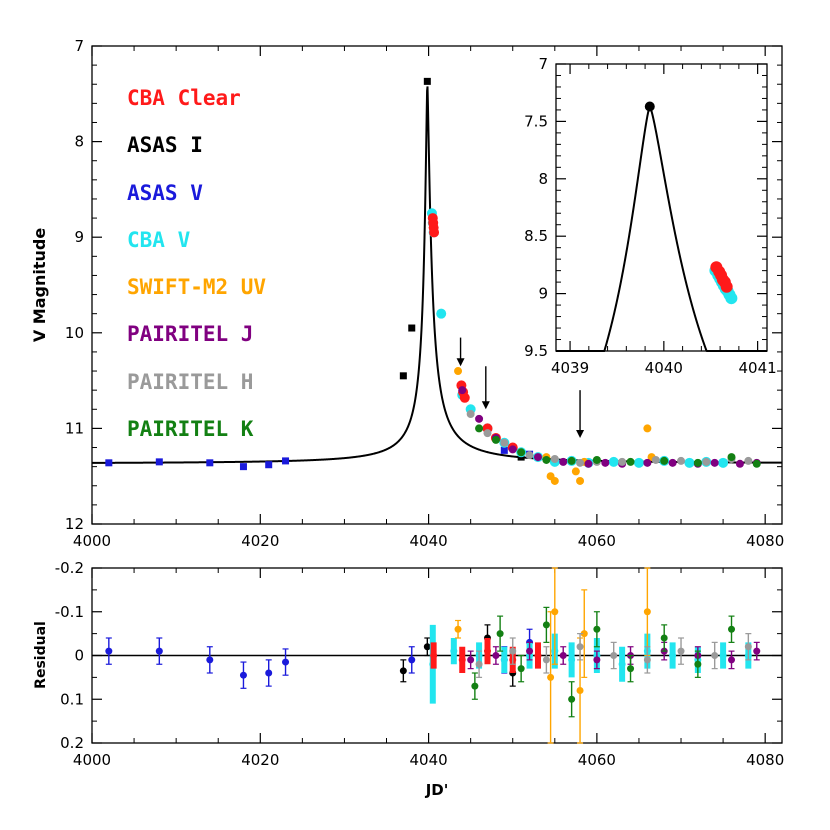  What do you see at coordinates (661, 228) in the screenshot?
I see `inset-model-curve` at bounding box center [661, 228].